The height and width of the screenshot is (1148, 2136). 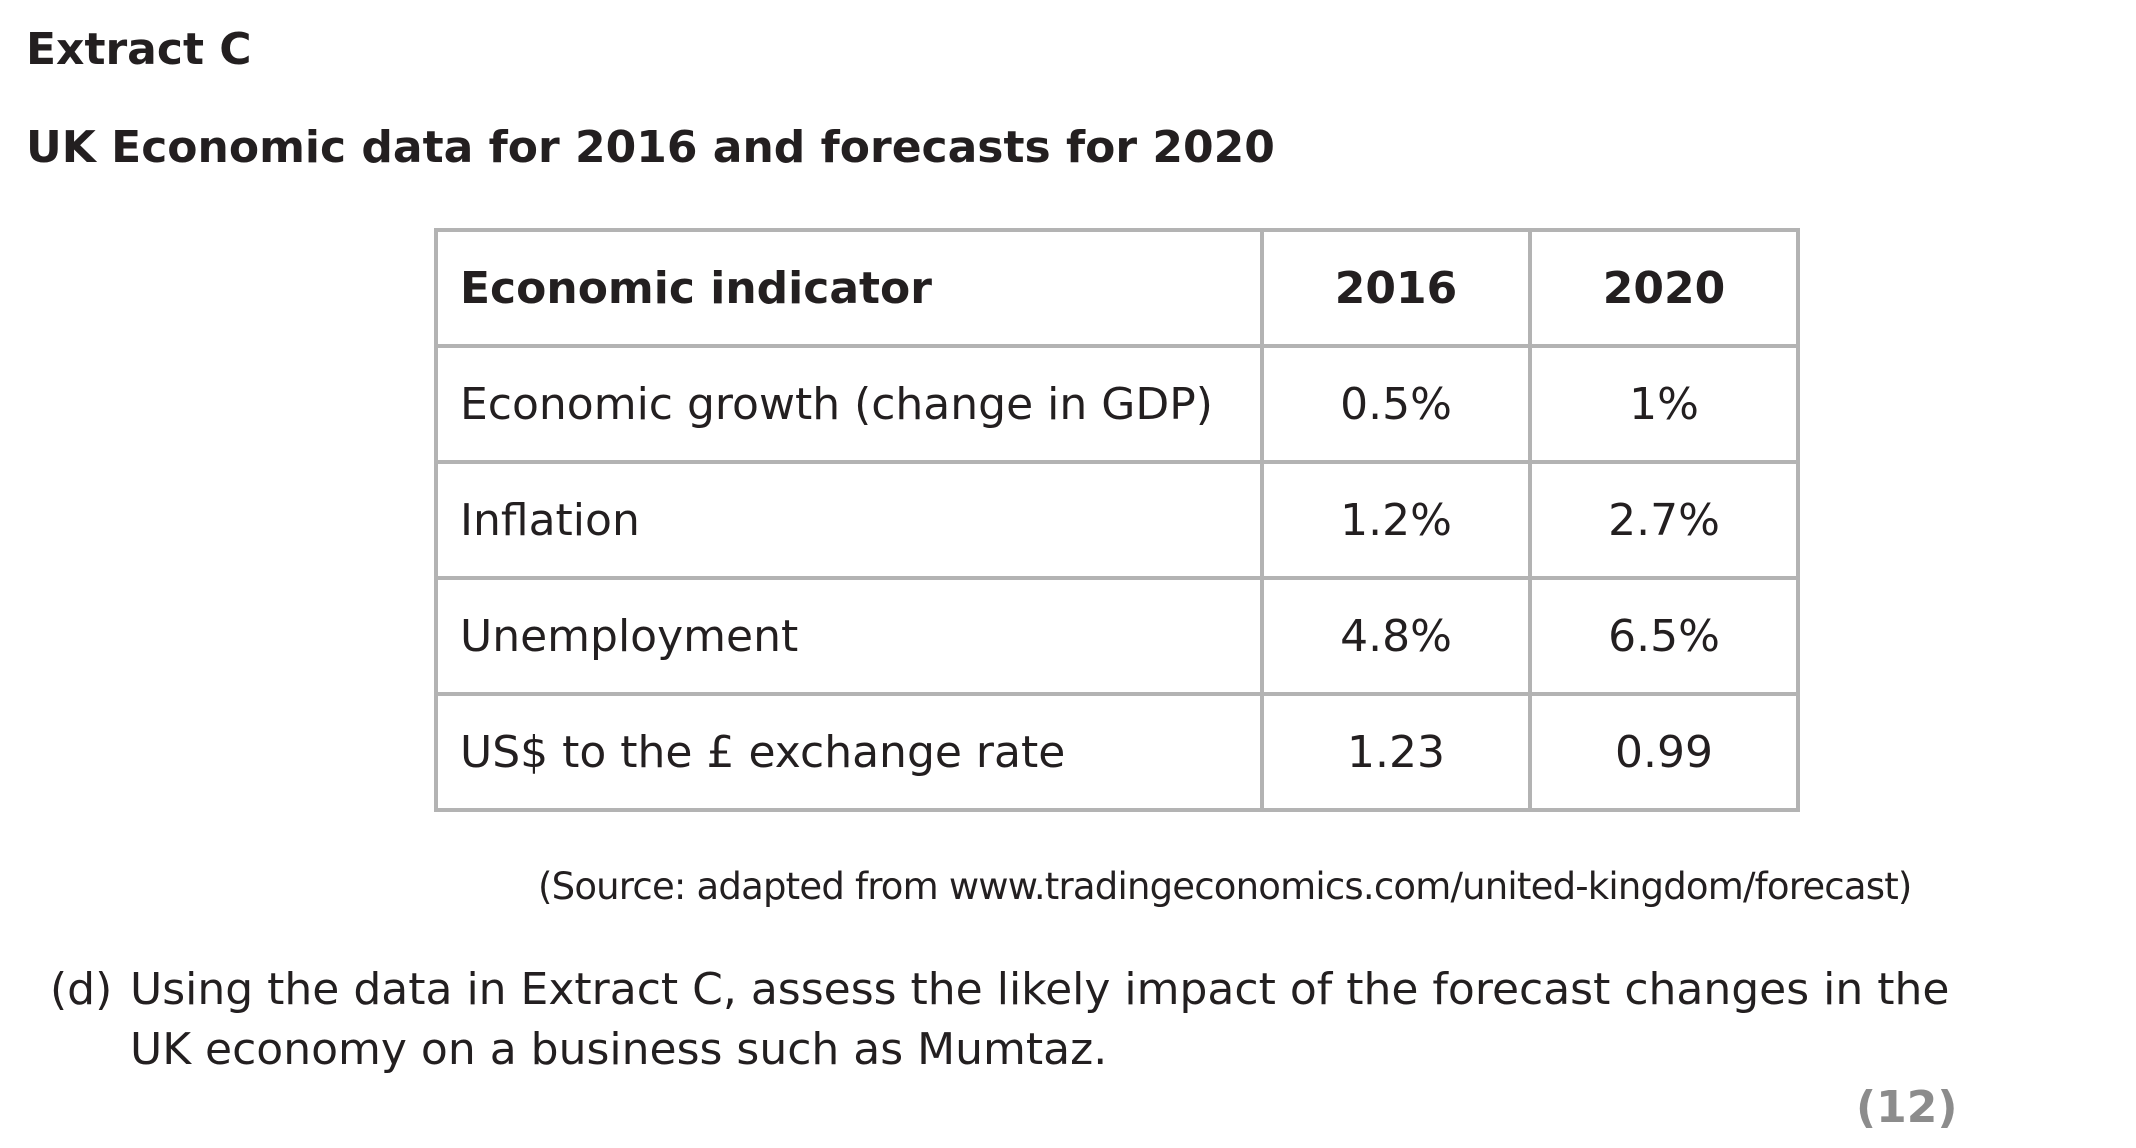 I want to click on header-economic-indicator: Economic indicator, so click(x=849, y=288).